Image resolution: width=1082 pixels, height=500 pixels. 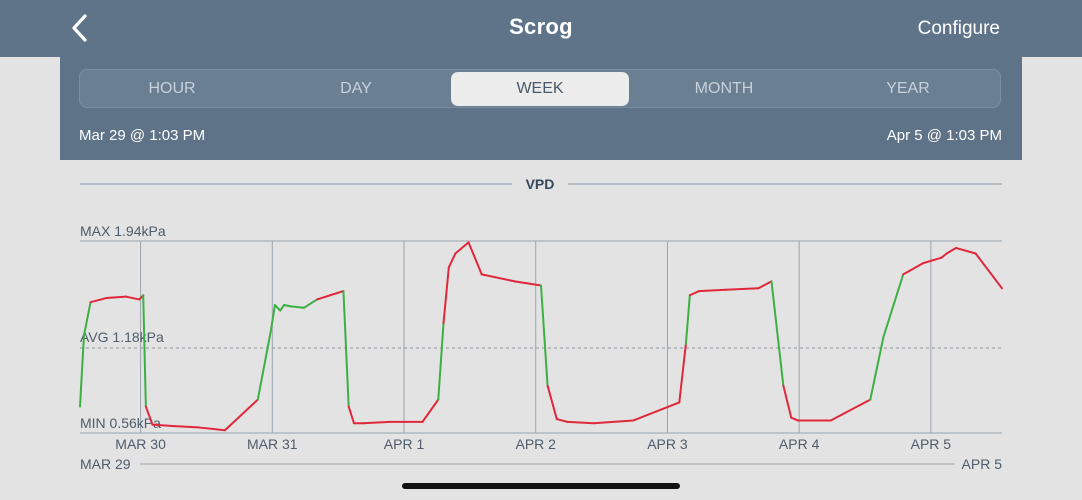 I want to click on home-indicator, so click(x=541, y=486).